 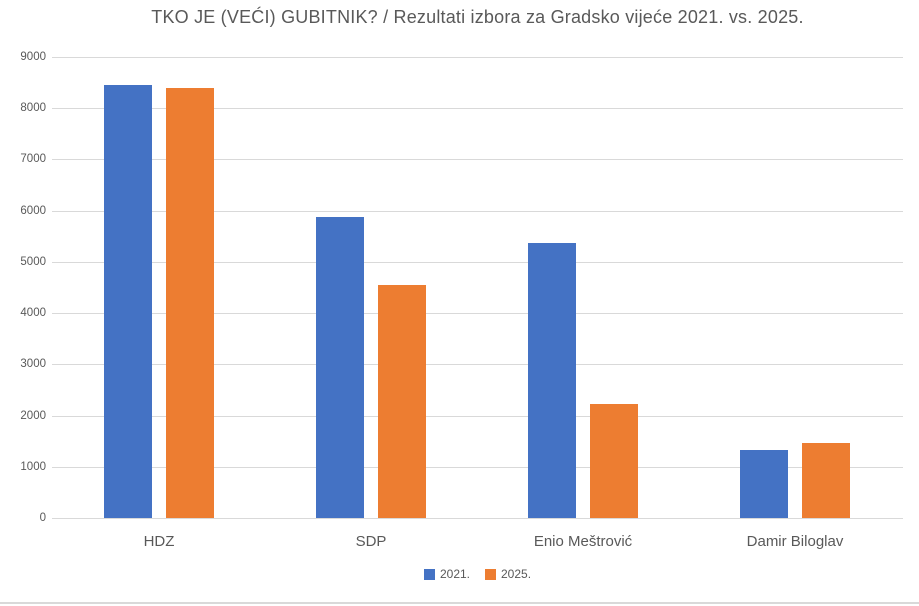 I want to click on x-axis-category-label: Enio Meštrović, so click(x=583, y=541).